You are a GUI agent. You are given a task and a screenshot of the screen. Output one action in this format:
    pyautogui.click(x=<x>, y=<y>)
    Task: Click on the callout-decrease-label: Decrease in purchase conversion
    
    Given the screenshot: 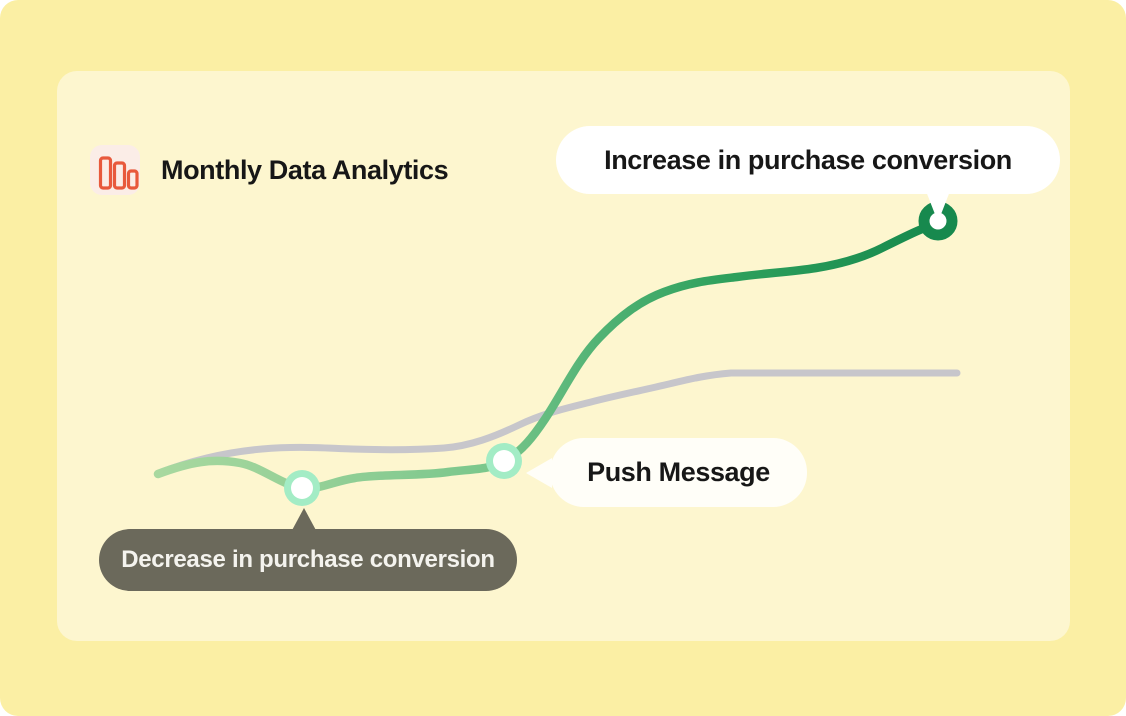 What is the action you would take?
    pyautogui.click(x=308, y=559)
    